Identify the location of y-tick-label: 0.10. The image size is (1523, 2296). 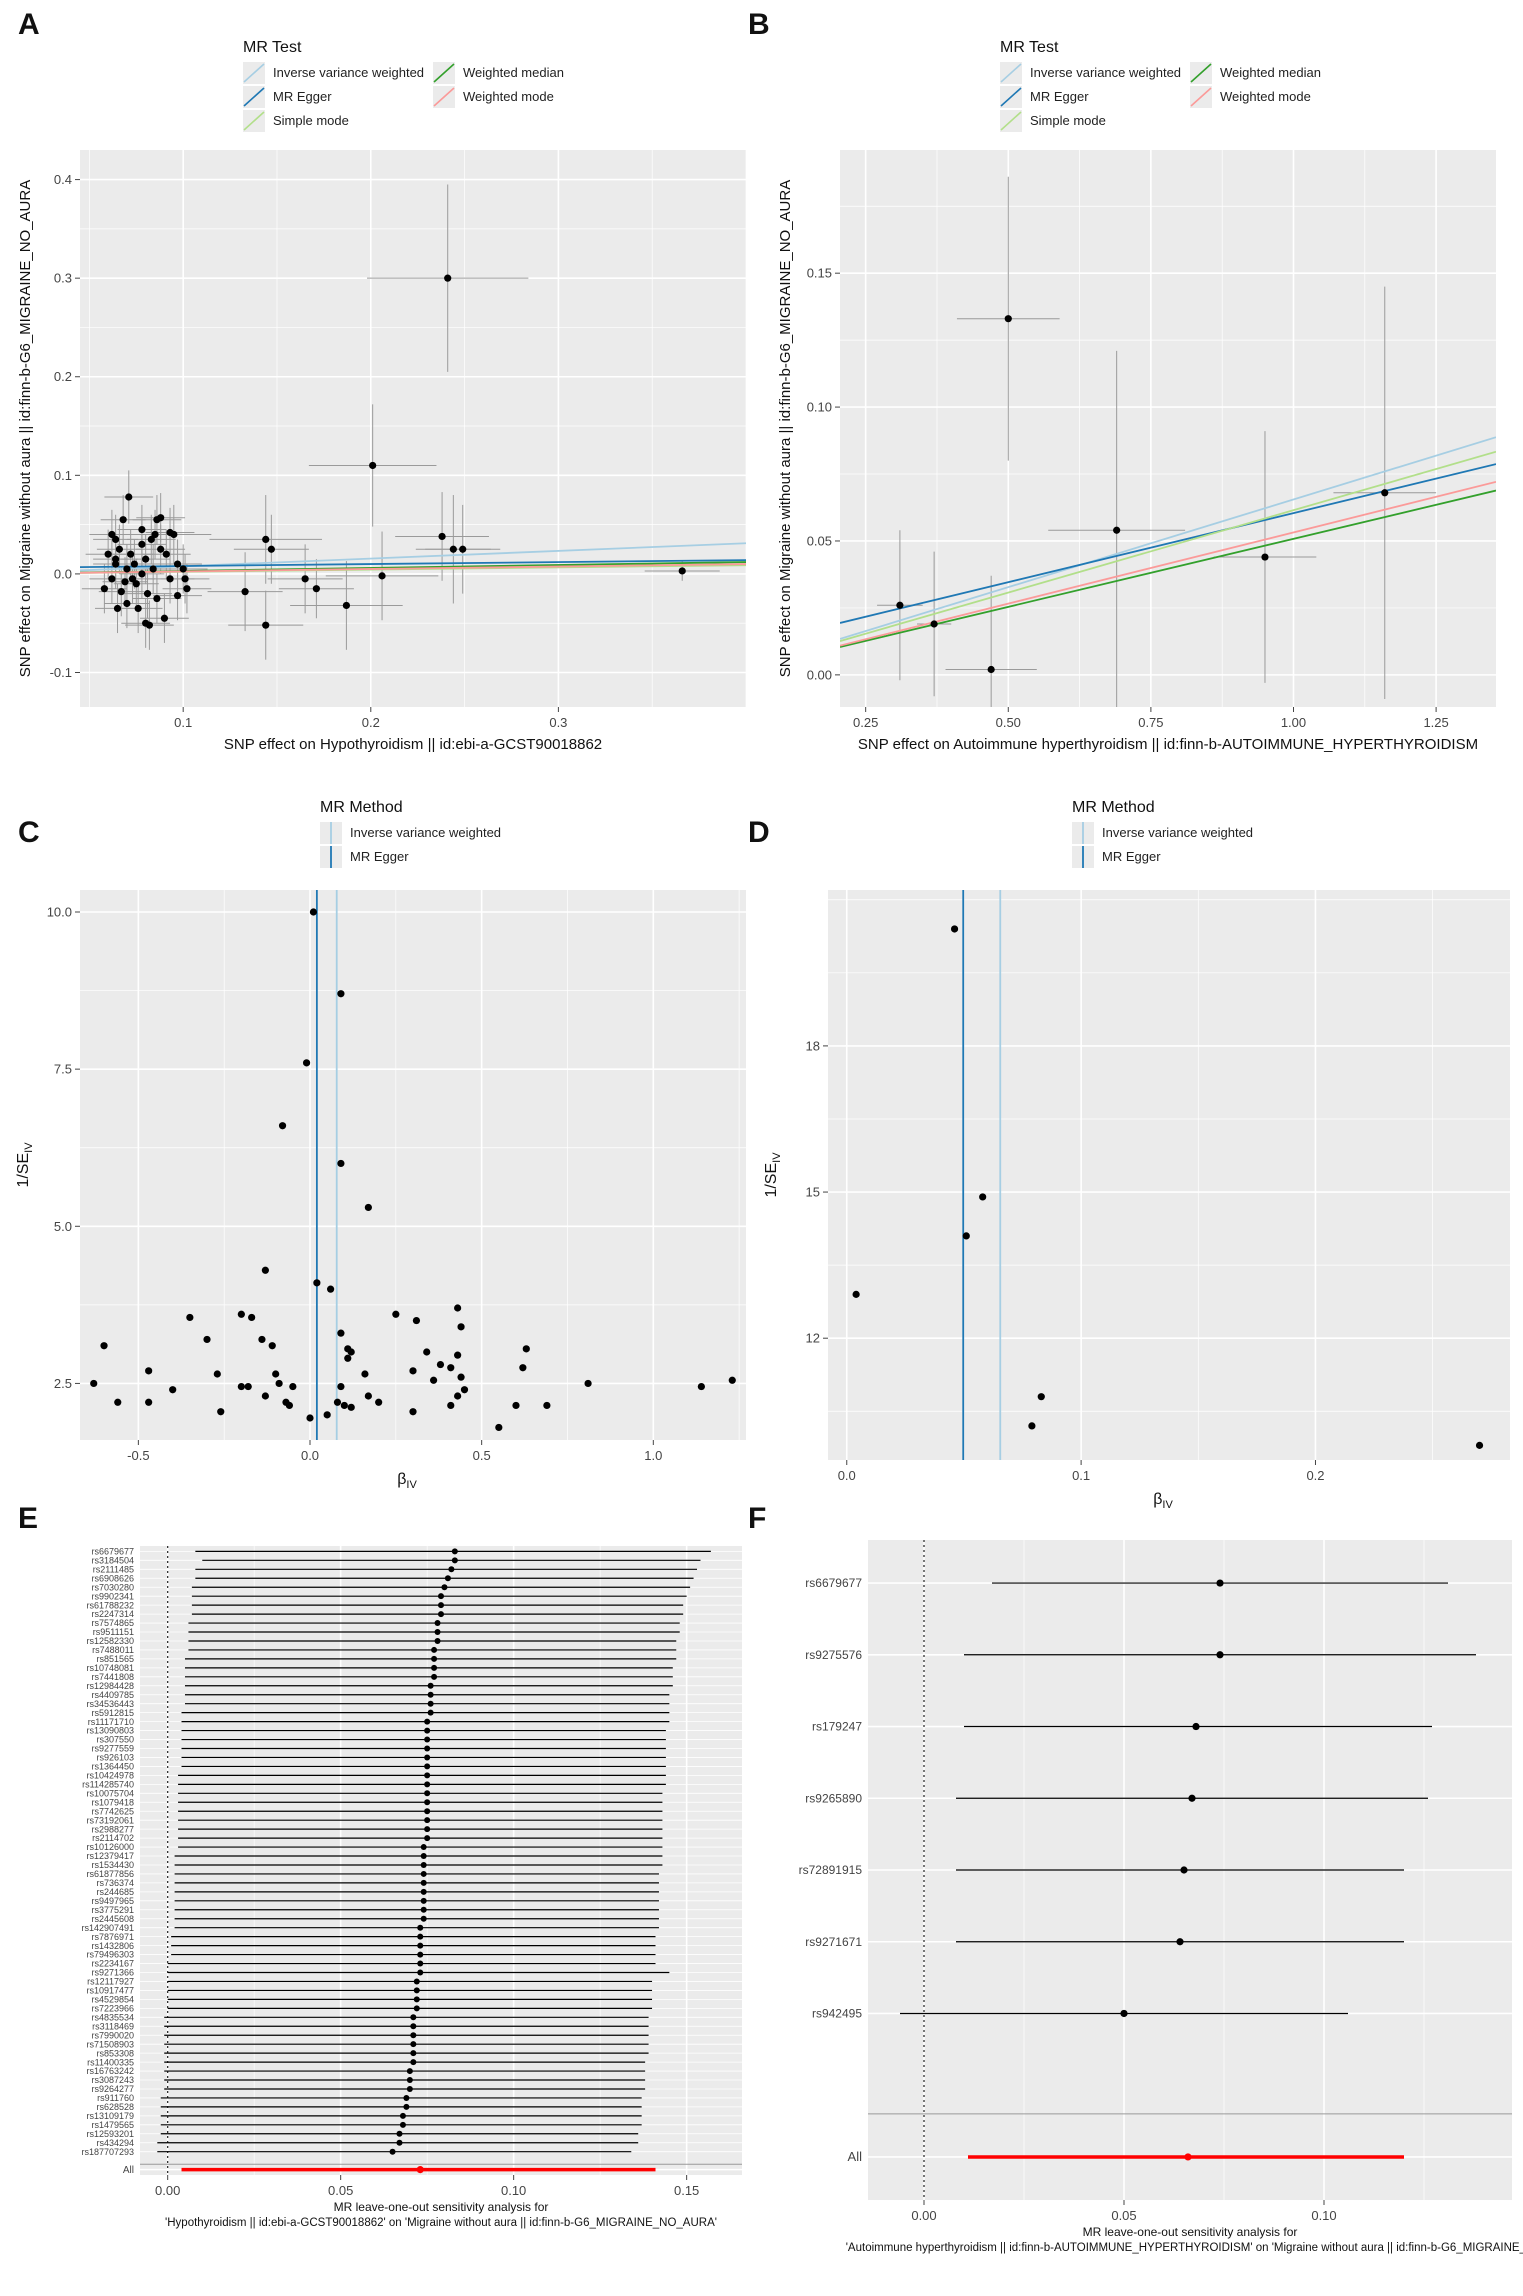
(819, 407).